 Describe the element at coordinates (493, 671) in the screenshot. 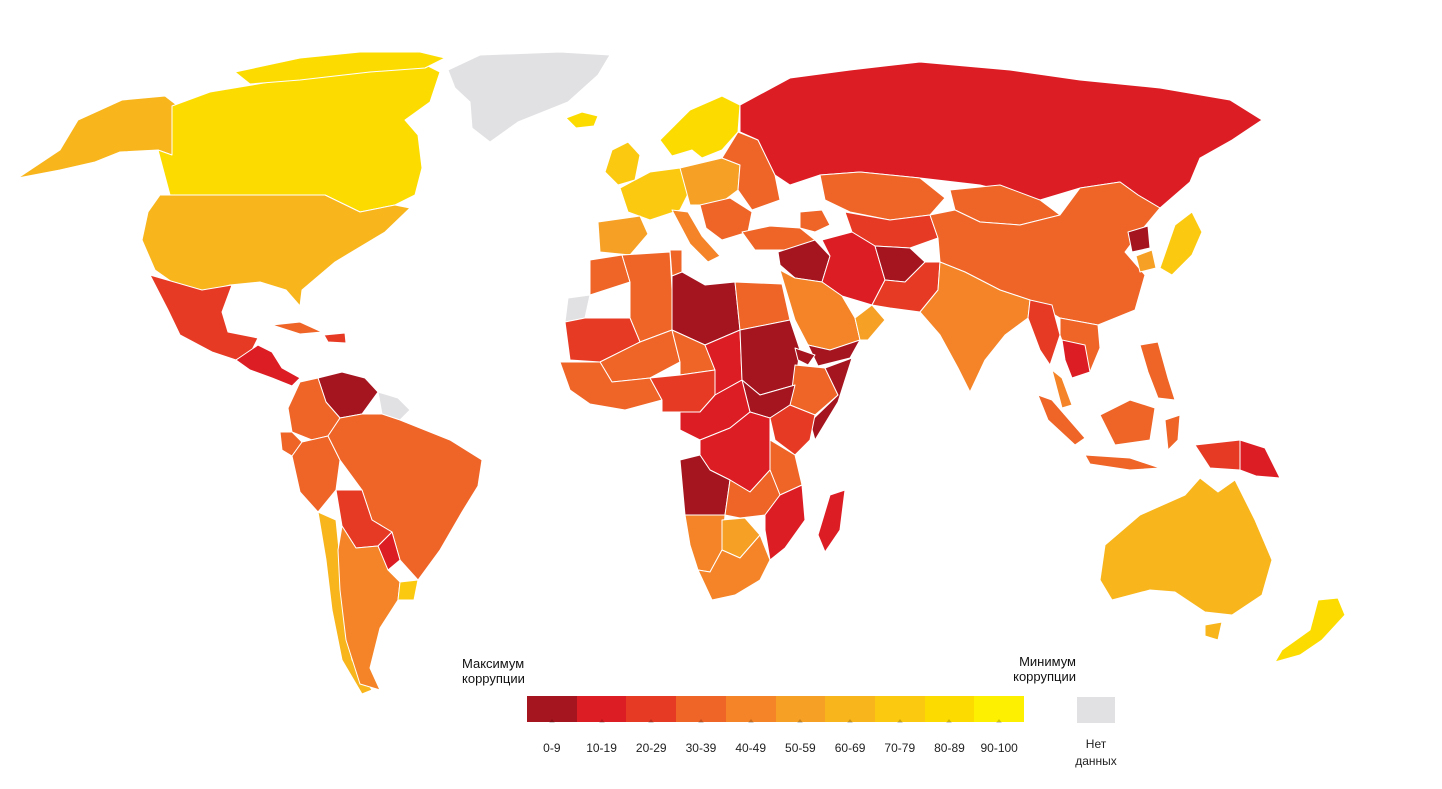

I see `max-corruption-label: Максимум коррупции` at that location.